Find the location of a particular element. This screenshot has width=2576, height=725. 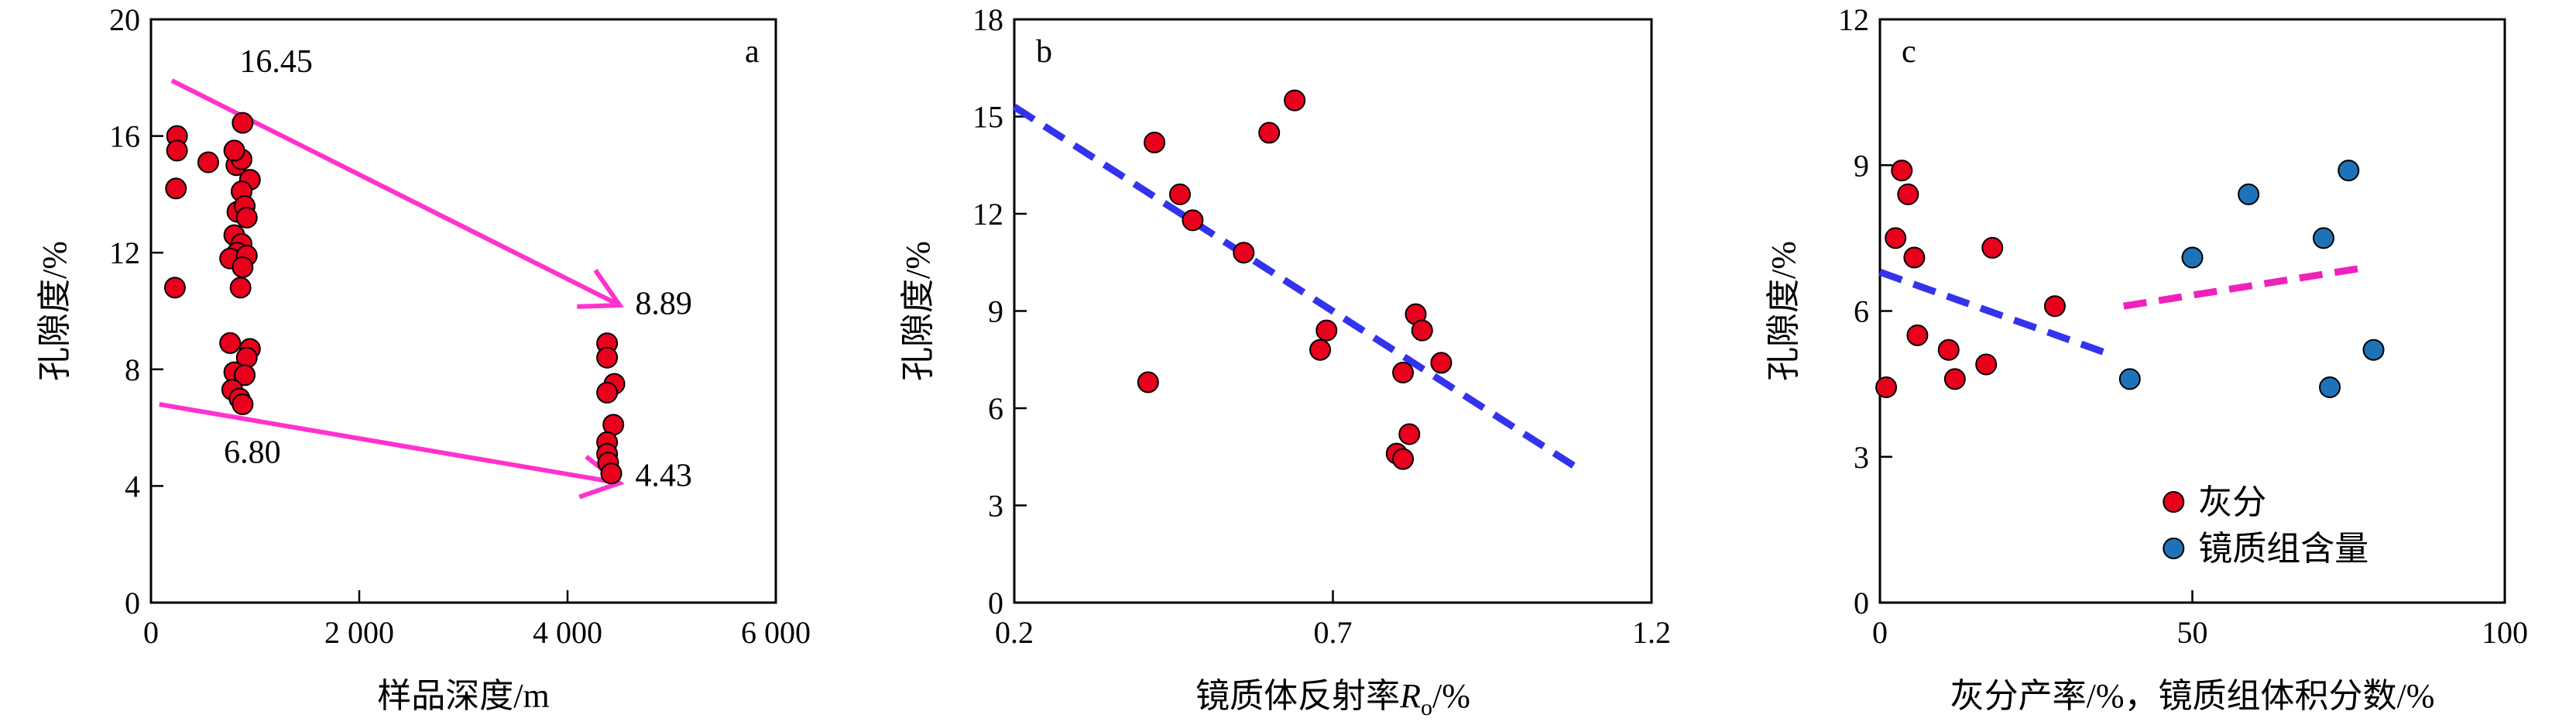

value-annotation-a: 16.45 is located at coordinates (276, 62).